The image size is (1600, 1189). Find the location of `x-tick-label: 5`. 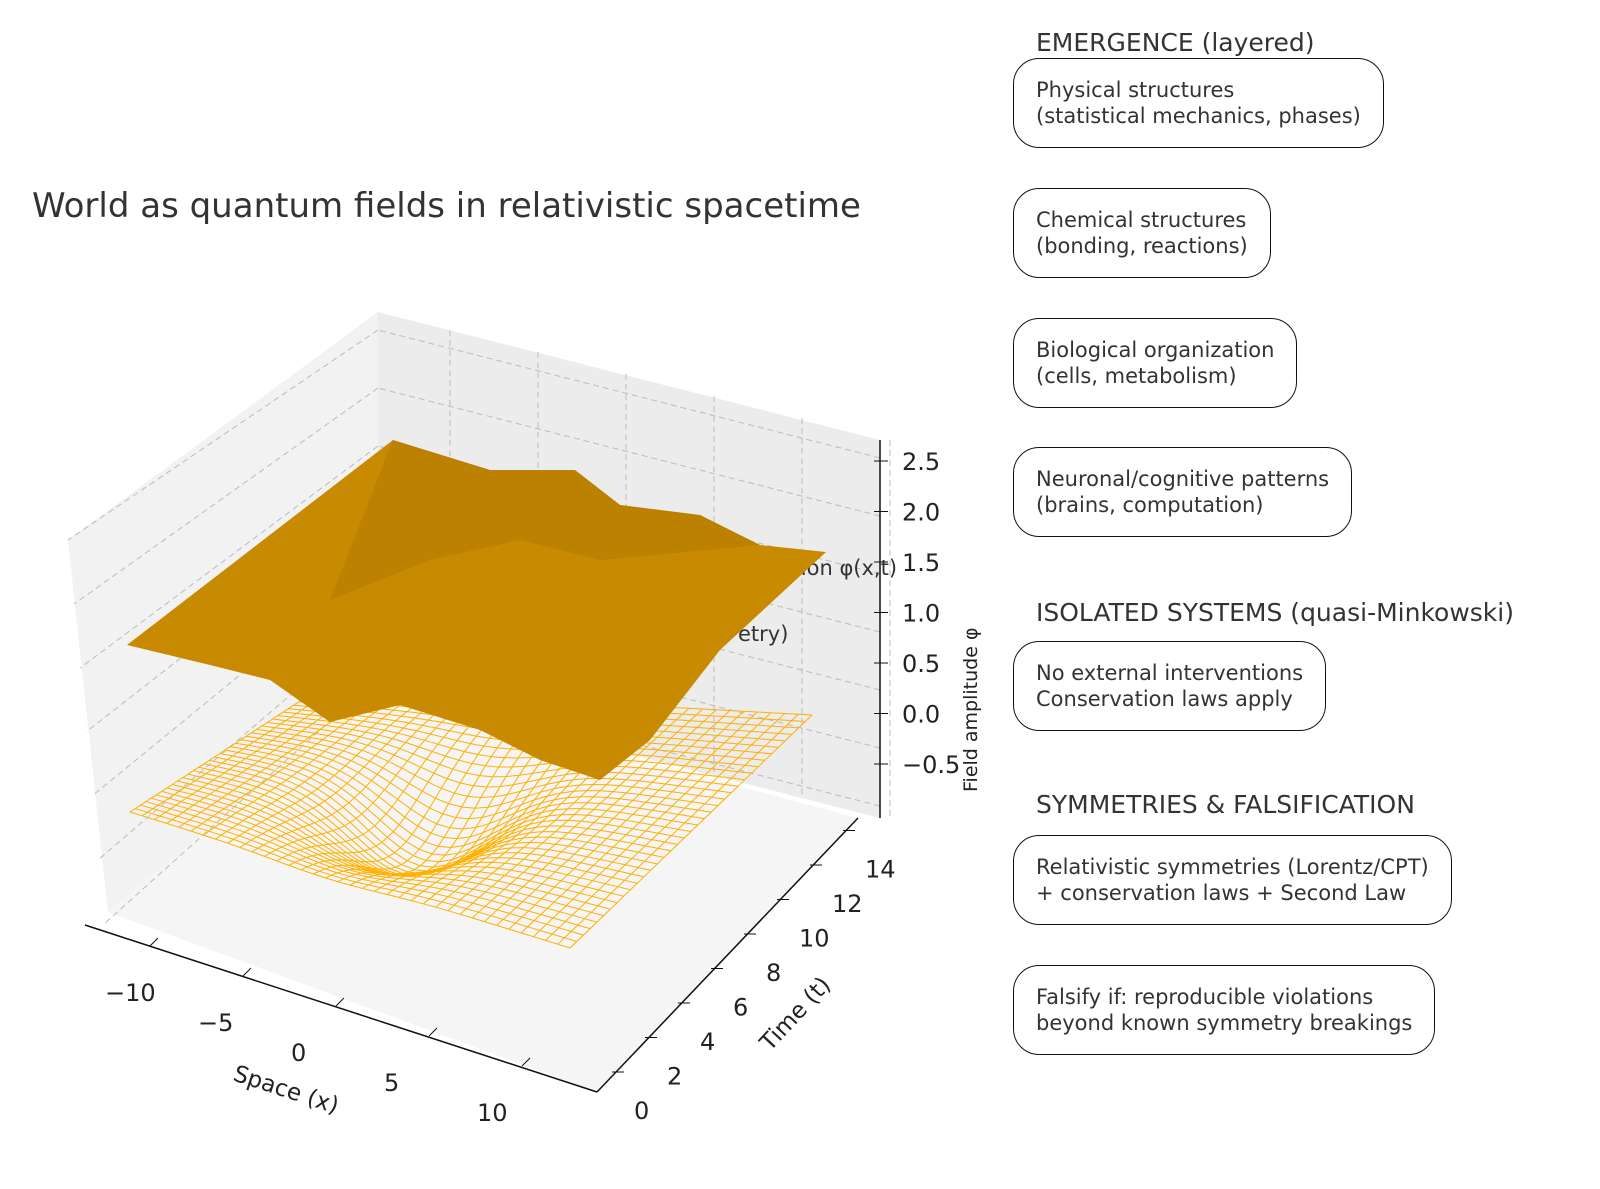

x-tick-label: 5 is located at coordinates (391, 1083).